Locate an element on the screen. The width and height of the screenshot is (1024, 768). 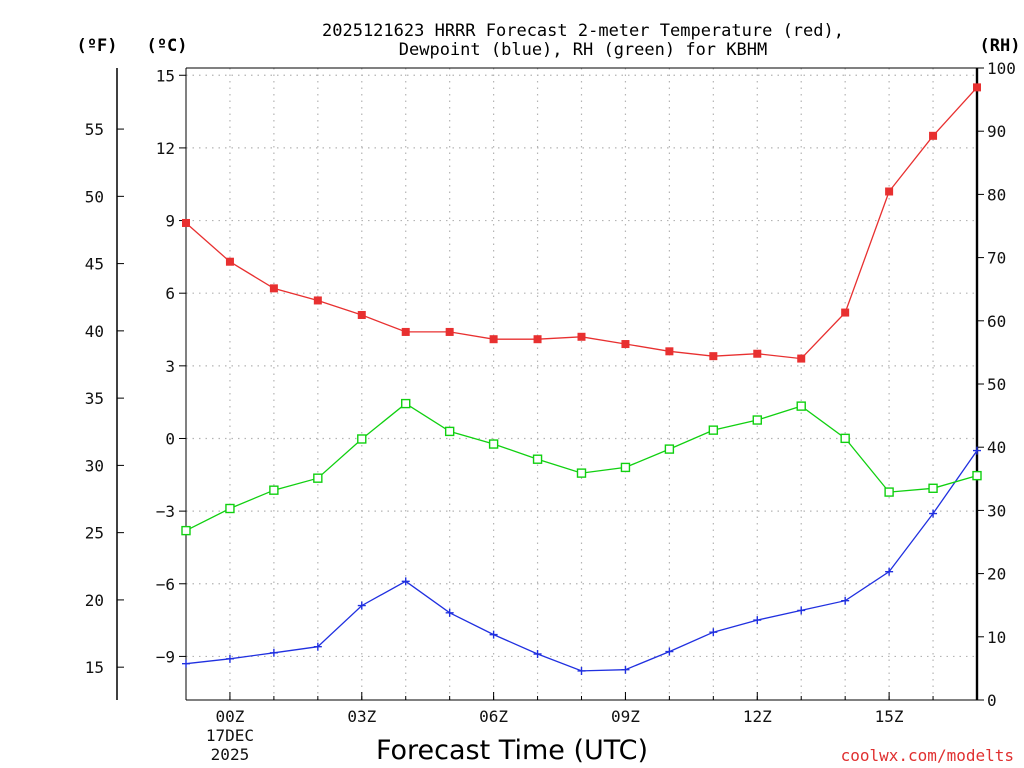
celsius-tick-label: 12 is located at coordinates (165, 148).